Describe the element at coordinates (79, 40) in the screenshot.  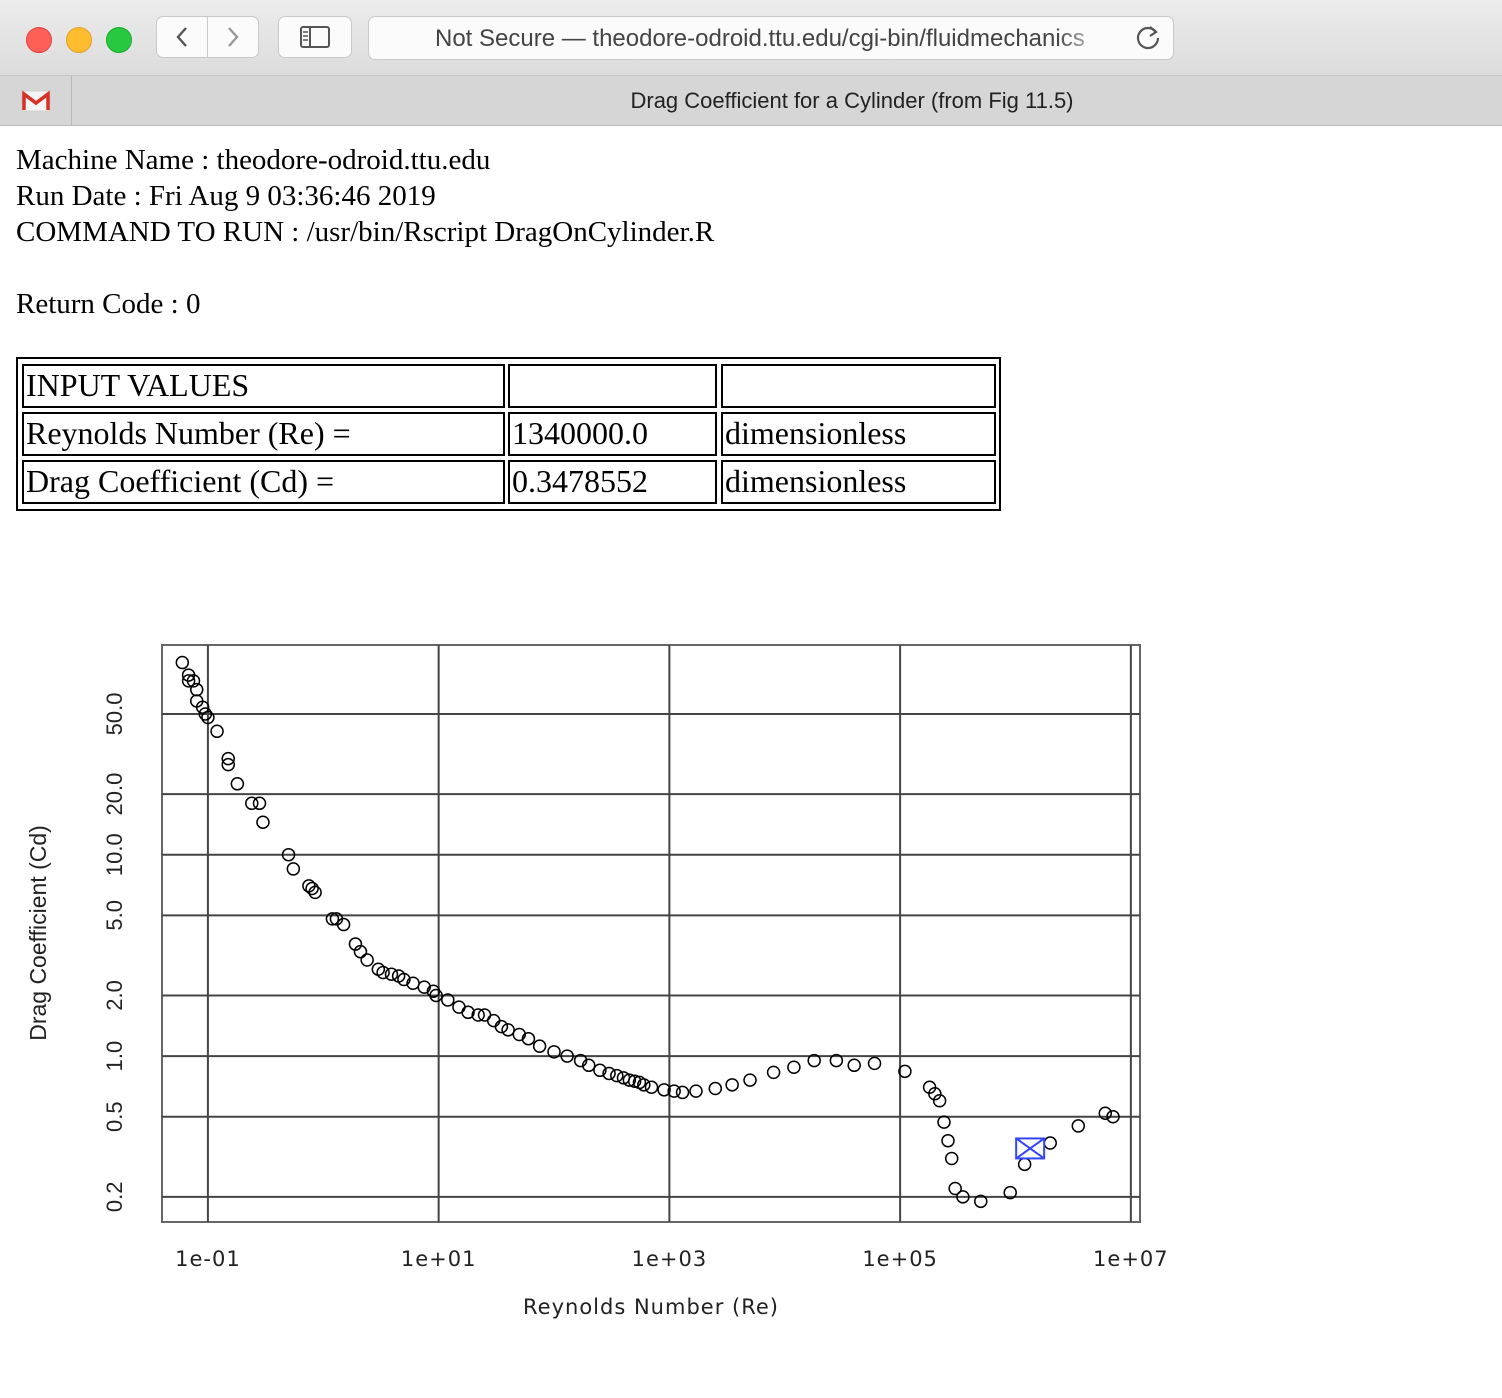
I see `minimize-window-button` at that location.